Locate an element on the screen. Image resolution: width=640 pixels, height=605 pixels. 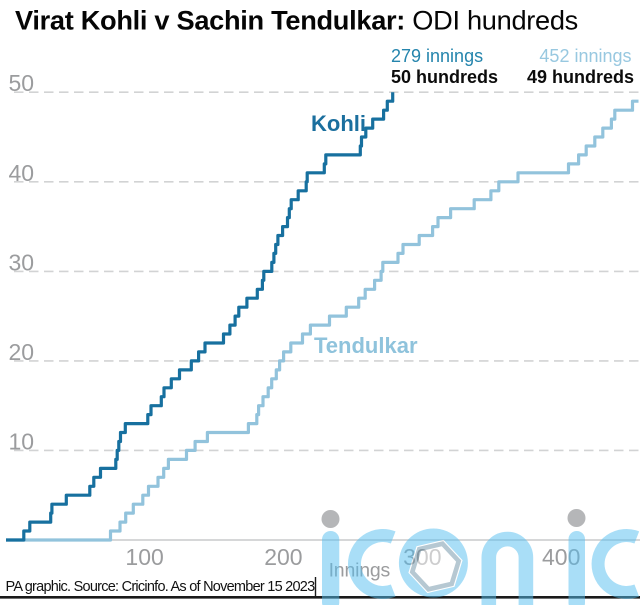
svg-text: 30 is located at coordinates (22, 262).